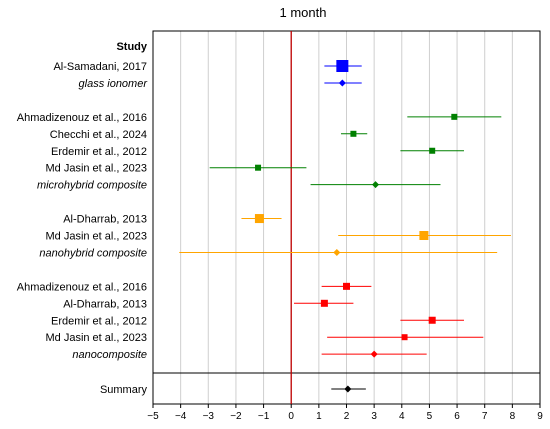 The width and height of the screenshot is (550, 429). What do you see at coordinates (319, 416) in the screenshot?
I see `x-tick-label: 1` at bounding box center [319, 416].